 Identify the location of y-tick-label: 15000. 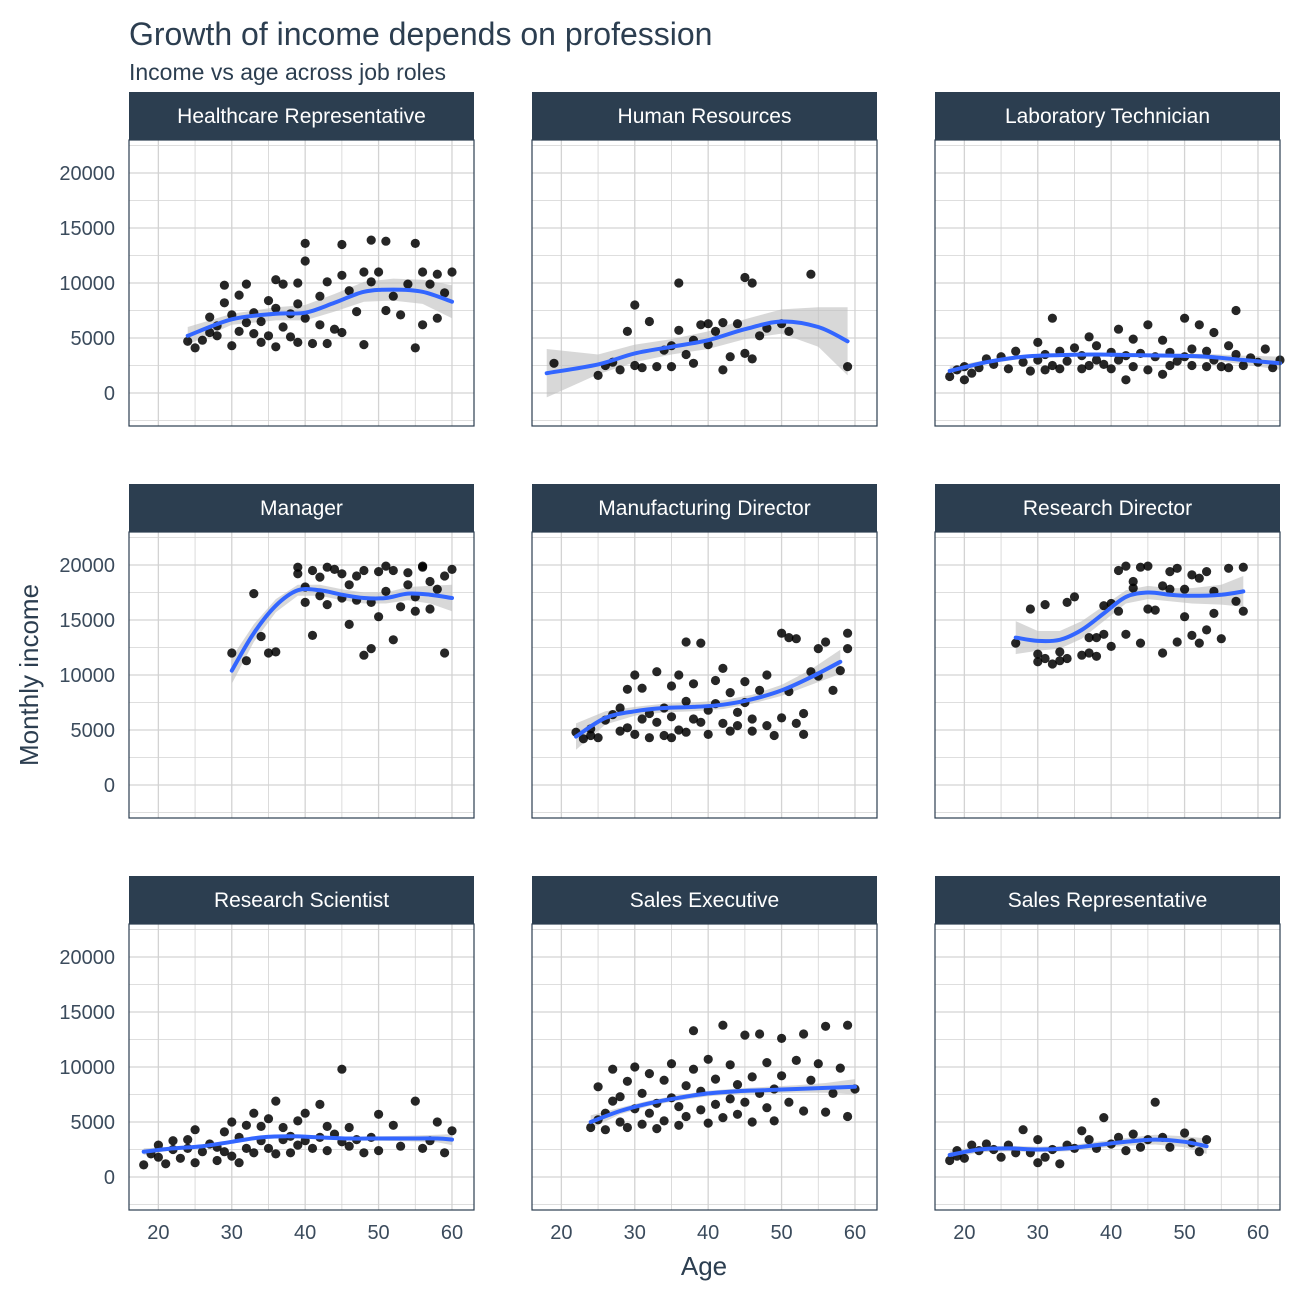
(87, 621).